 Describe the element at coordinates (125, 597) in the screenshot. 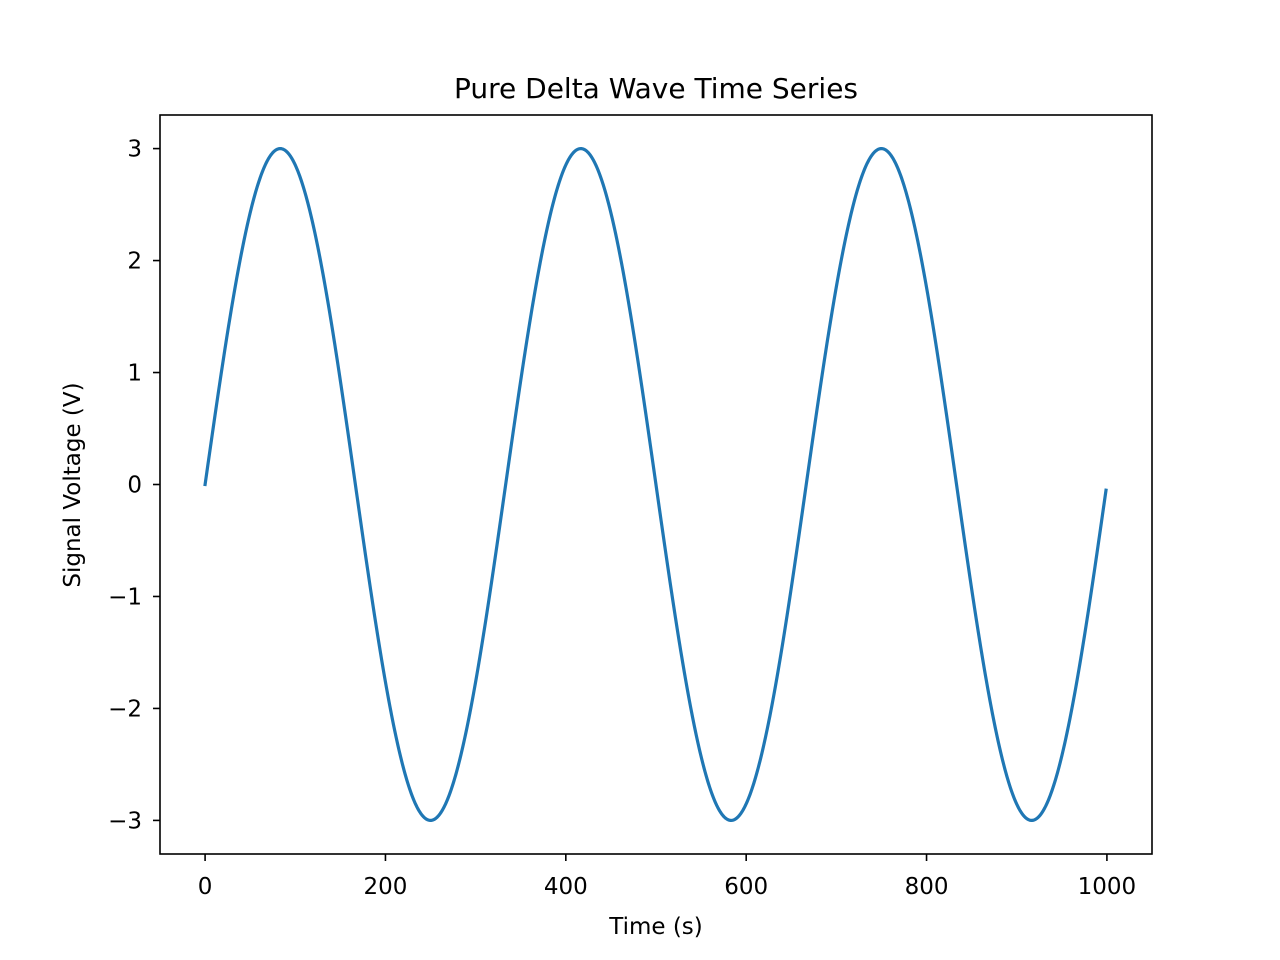

I see `y-tick-label: −1` at that location.